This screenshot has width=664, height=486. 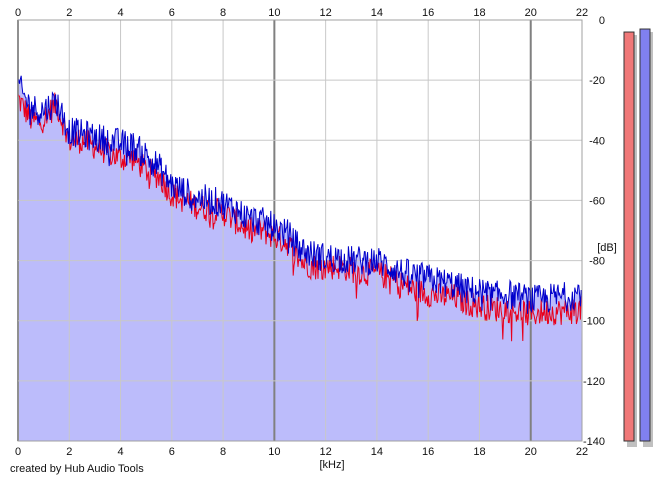 What do you see at coordinates (223, 452) in the screenshot?
I see `x-tick-label-bottom: 8` at bounding box center [223, 452].